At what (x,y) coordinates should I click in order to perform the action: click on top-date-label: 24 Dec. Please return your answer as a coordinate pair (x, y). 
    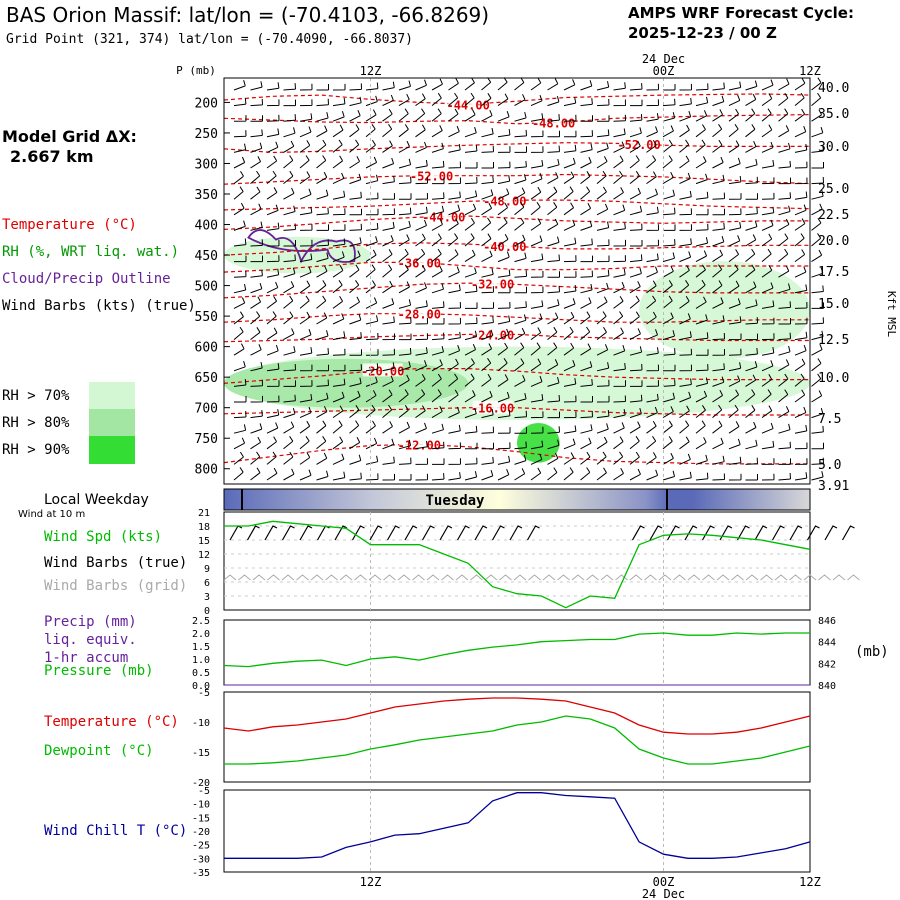
    Looking at the image, I should click on (663, 59).